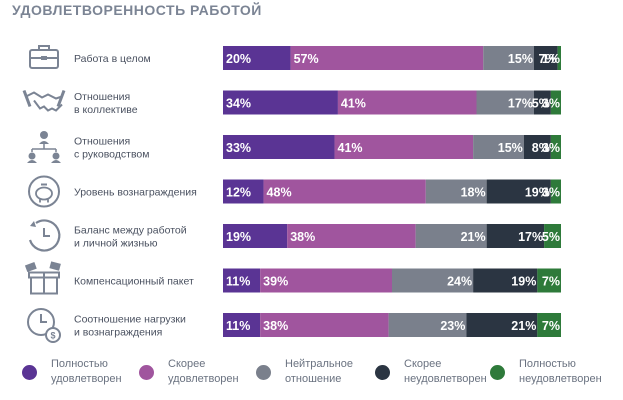 The width and height of the screenshot is (623, 400). I want to click on piggy-bank-icon, so click(44, 191).